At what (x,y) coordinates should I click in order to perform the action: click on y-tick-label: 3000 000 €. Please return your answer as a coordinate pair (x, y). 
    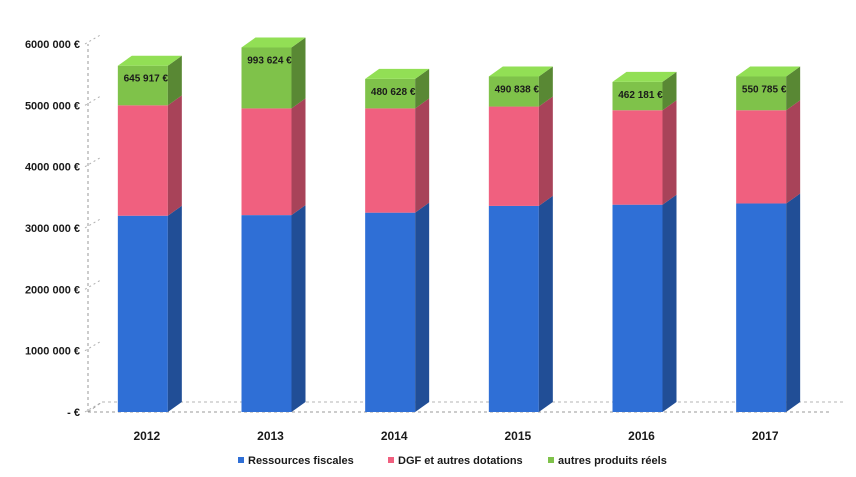
    Looking at the image, I should click on (52, 229).